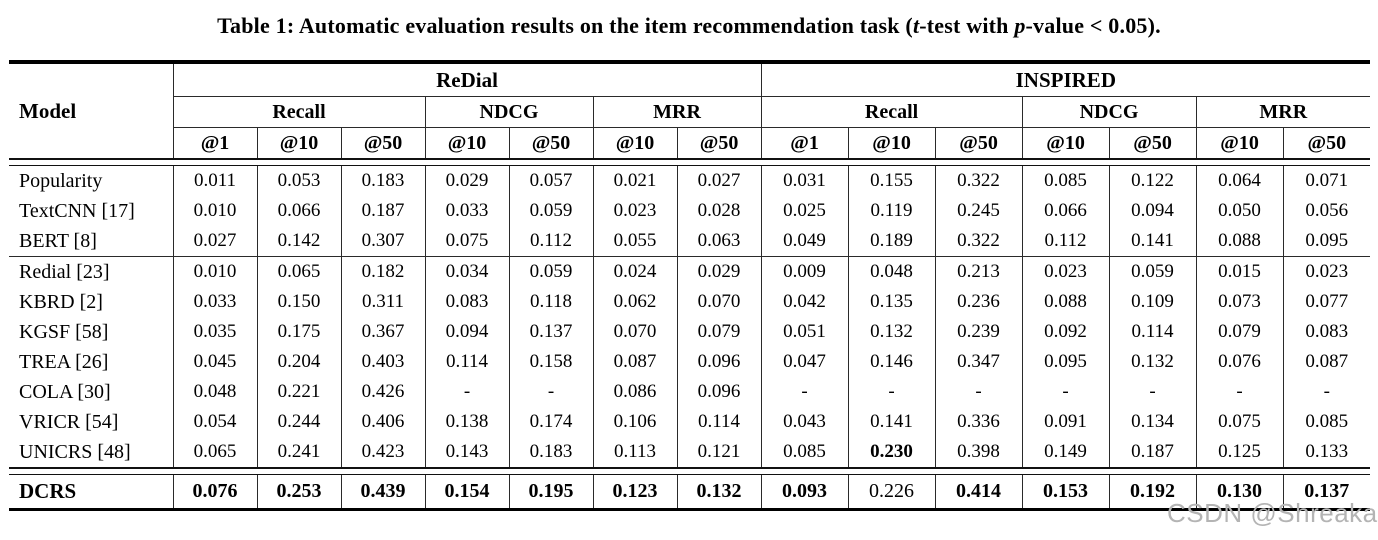 Image resolution: width=1378 pixels, height=540 pixels. I want to click on value-cell: 0.010, so click(214, 271).